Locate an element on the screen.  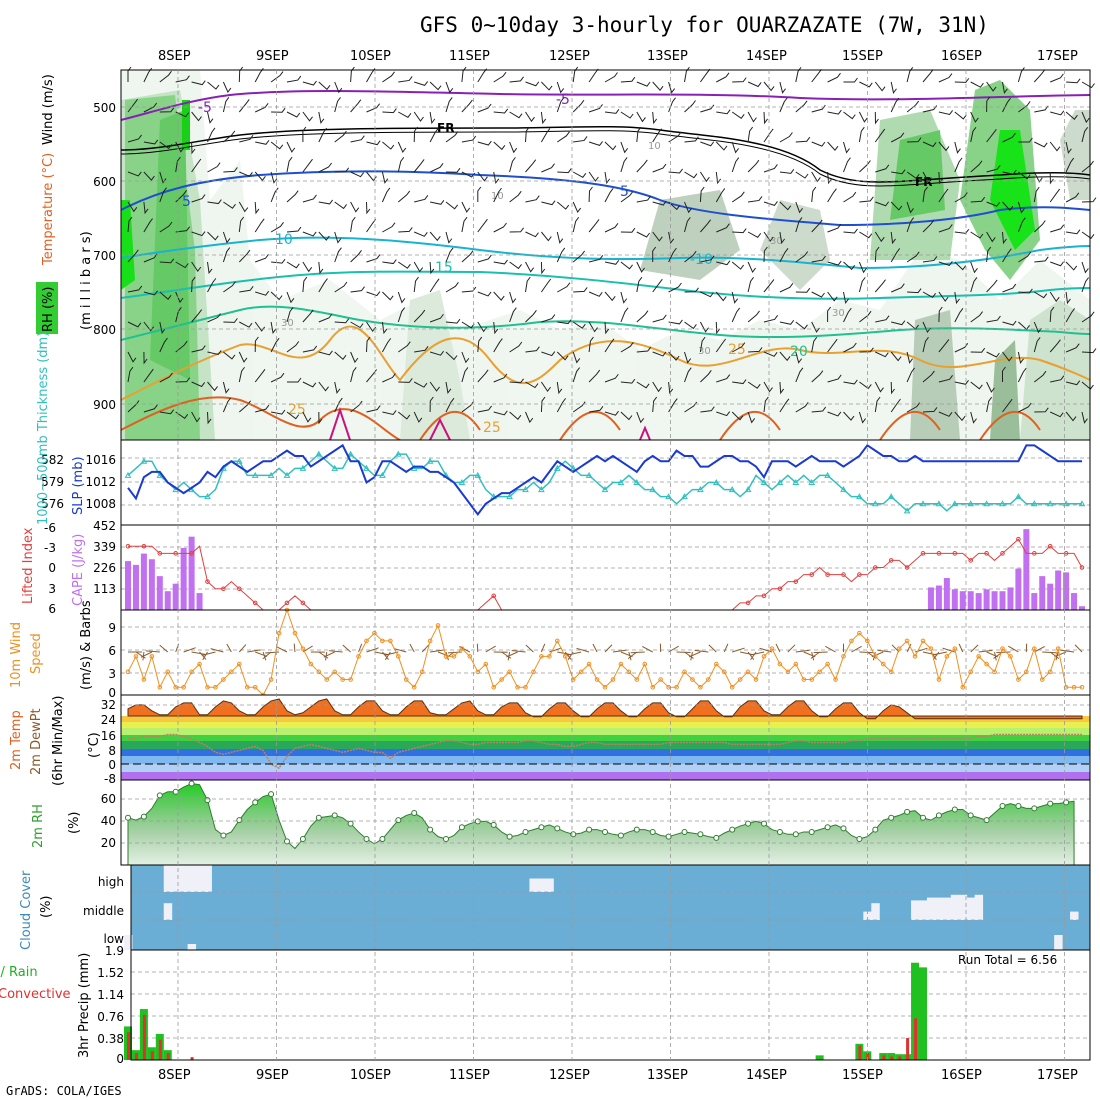
li-axis-label: Lifted Index is located at coordinates (28, 565).